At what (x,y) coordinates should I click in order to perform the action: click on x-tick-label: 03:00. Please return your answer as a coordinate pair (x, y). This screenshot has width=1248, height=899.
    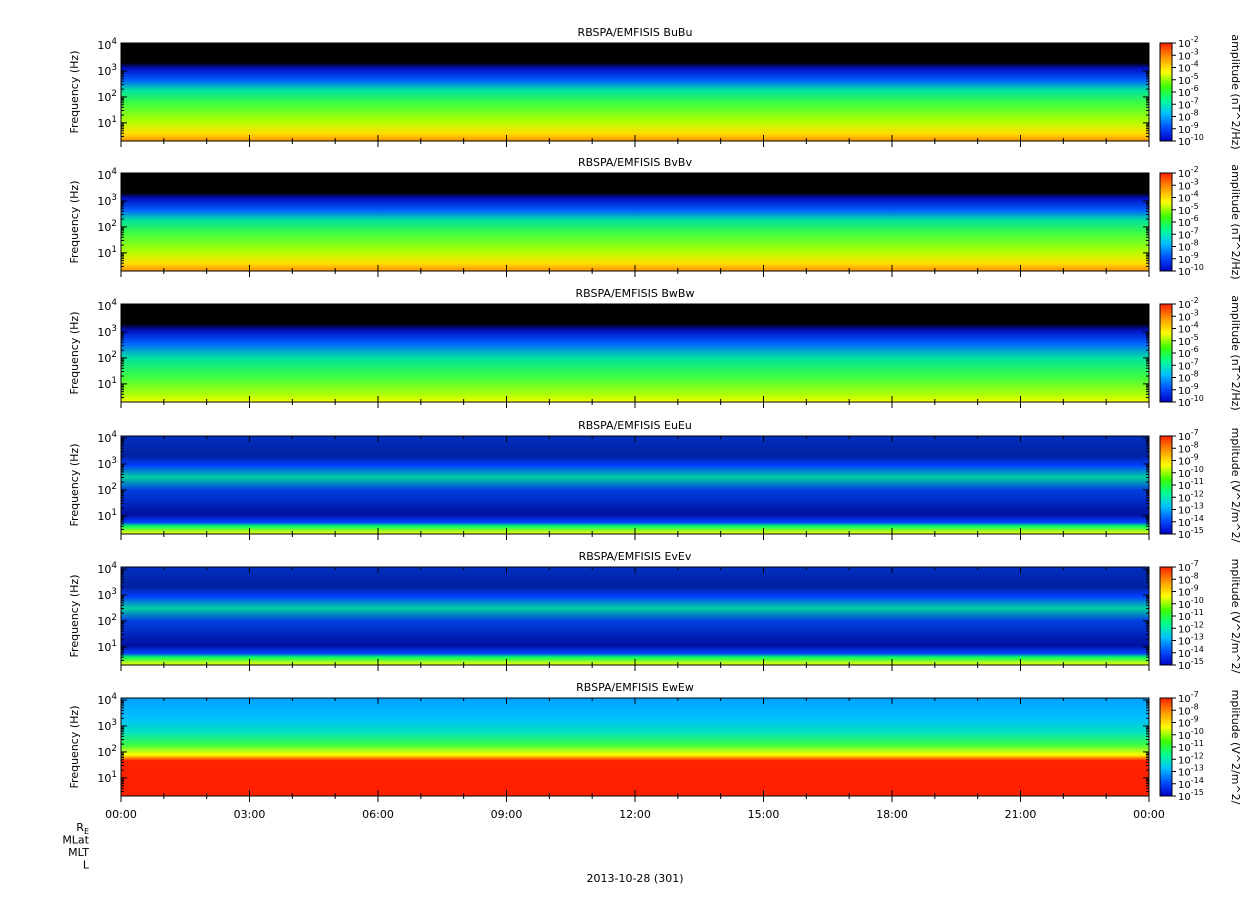
    Looking at the image, I should click on (250, 814).